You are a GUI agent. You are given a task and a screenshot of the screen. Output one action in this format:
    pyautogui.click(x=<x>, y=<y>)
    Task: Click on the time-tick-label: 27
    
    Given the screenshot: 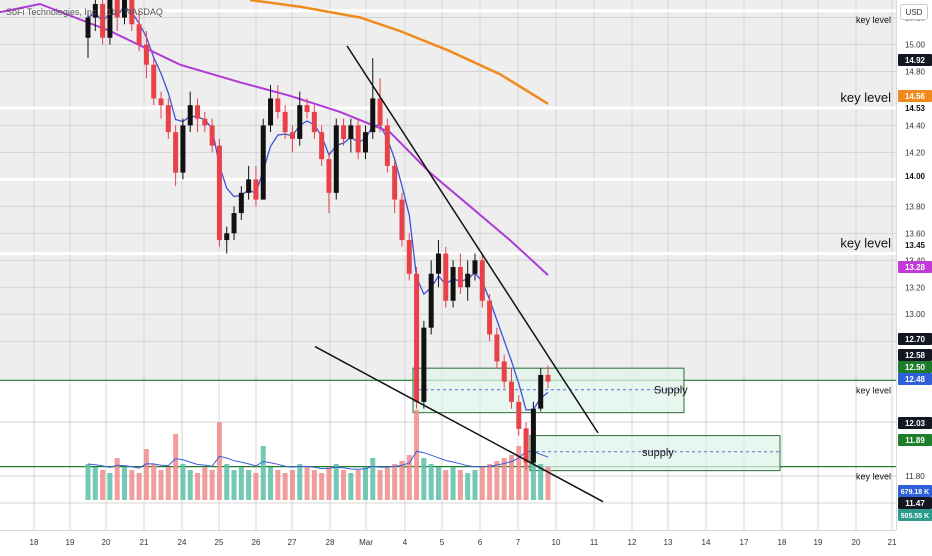 What is the action you would take?
    pyautogui.click(x=292, y=542)
    